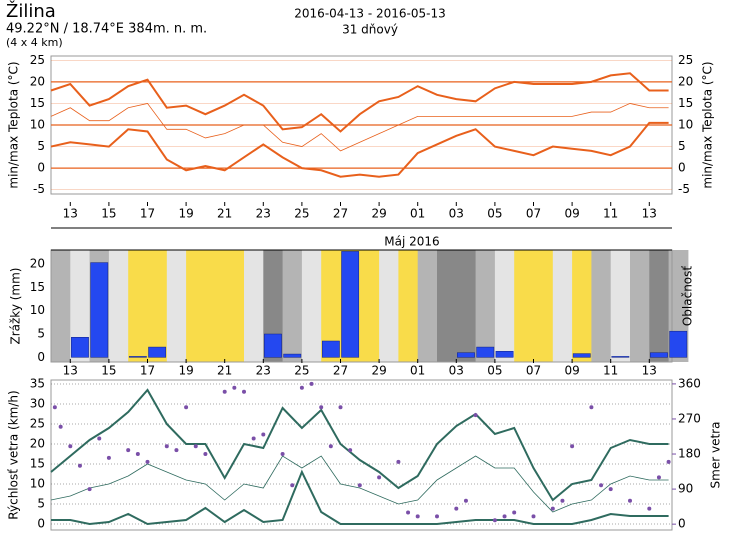 The image size is (740, 557). What do you see at coordinates (610, 214) in the screenshot?
I see `x-tick-label: 11` at bounding box center [610, 214].